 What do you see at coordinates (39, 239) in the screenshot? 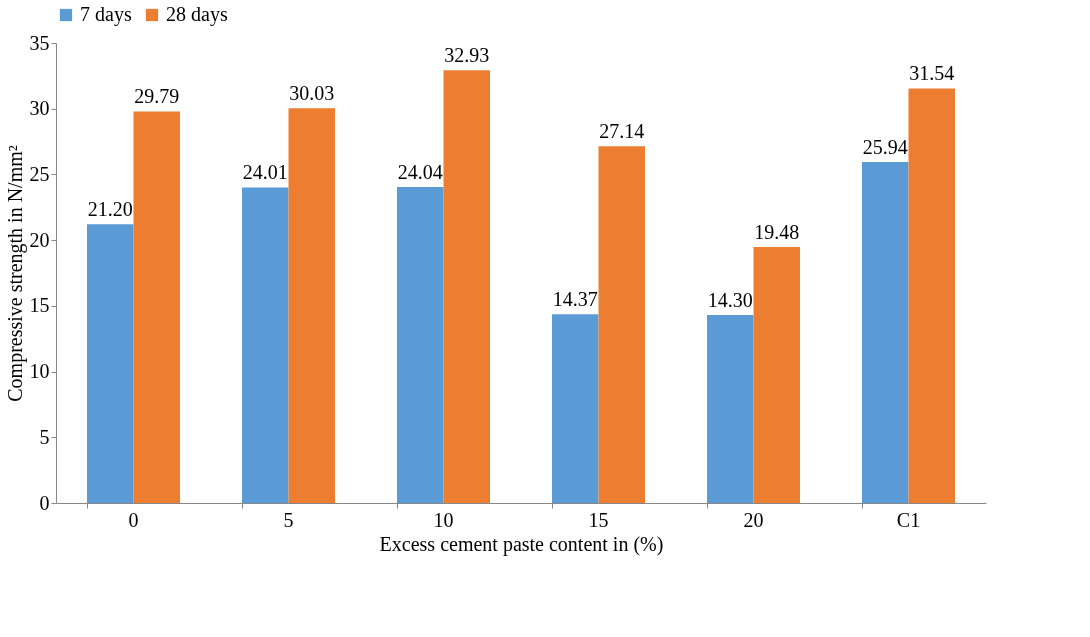
I see `y-tick-label: 20` at bounding box center [39, 239].